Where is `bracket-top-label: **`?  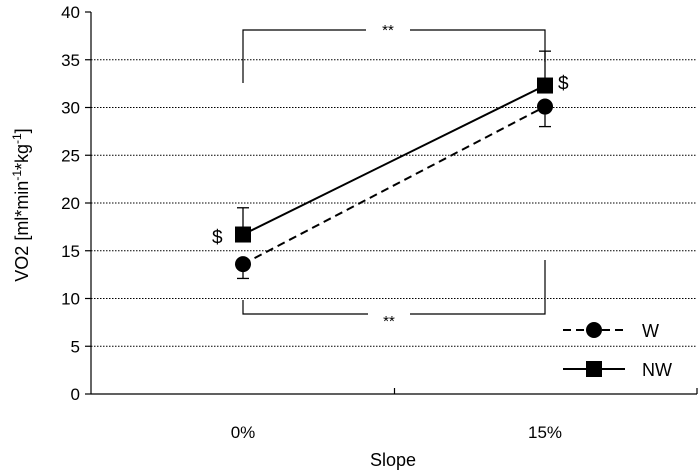 bracket-top-label: ** is located at coordinates (388, 30).